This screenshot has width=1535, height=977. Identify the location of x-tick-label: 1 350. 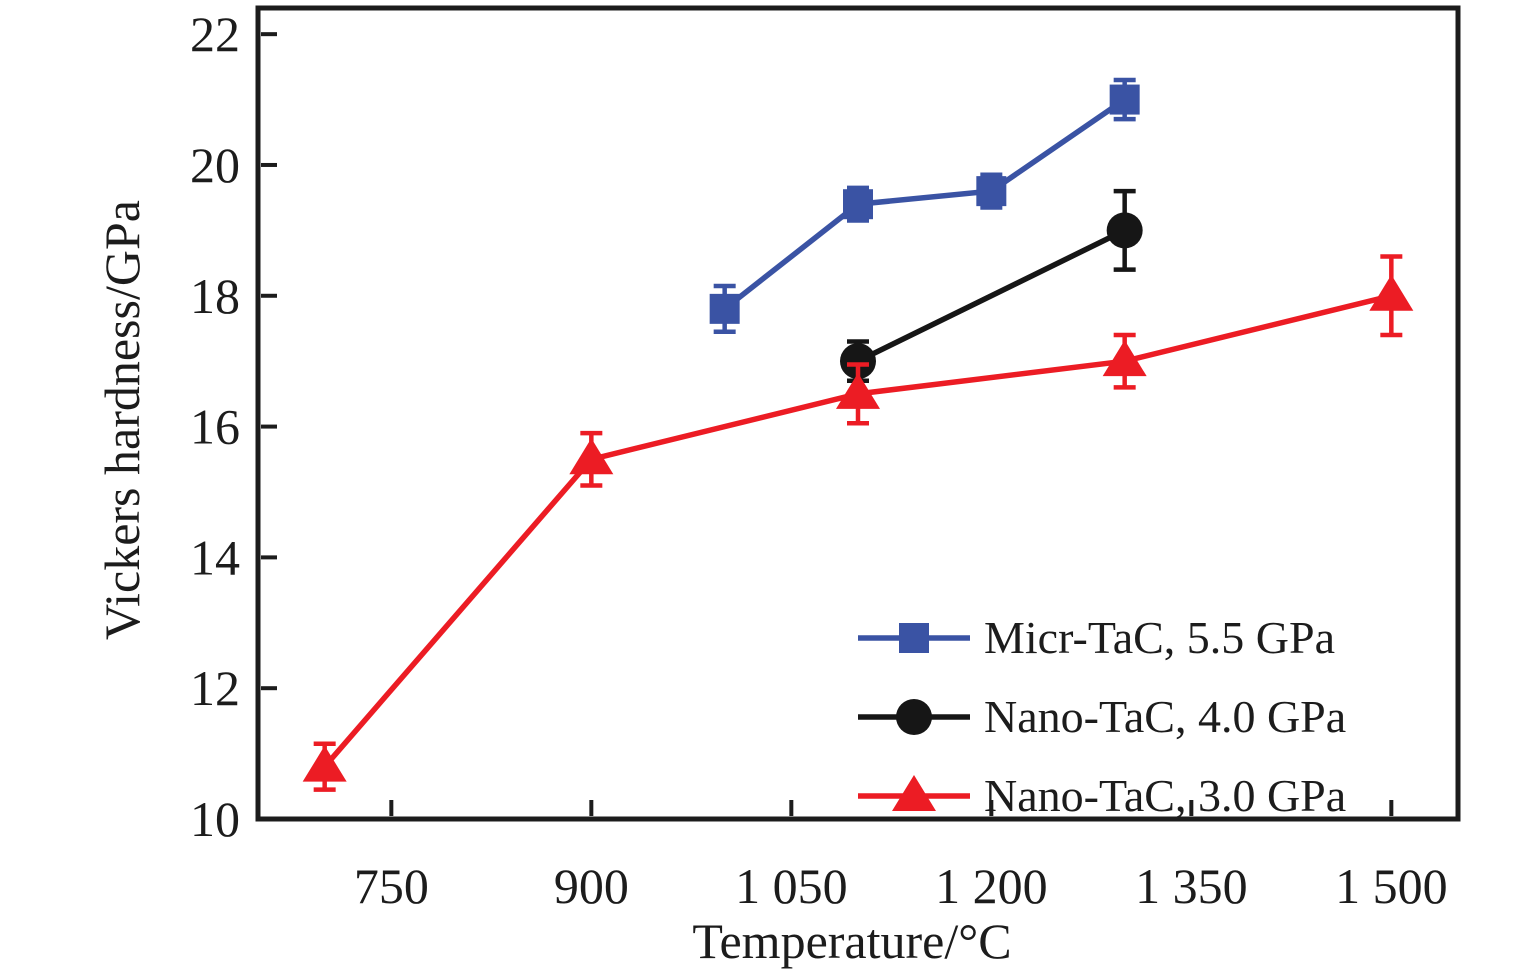
(1191, 886).